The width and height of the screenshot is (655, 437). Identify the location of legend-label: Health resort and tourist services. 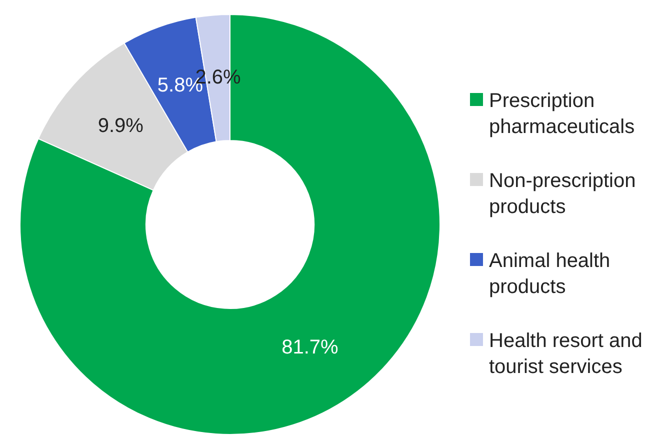
(566, 354).